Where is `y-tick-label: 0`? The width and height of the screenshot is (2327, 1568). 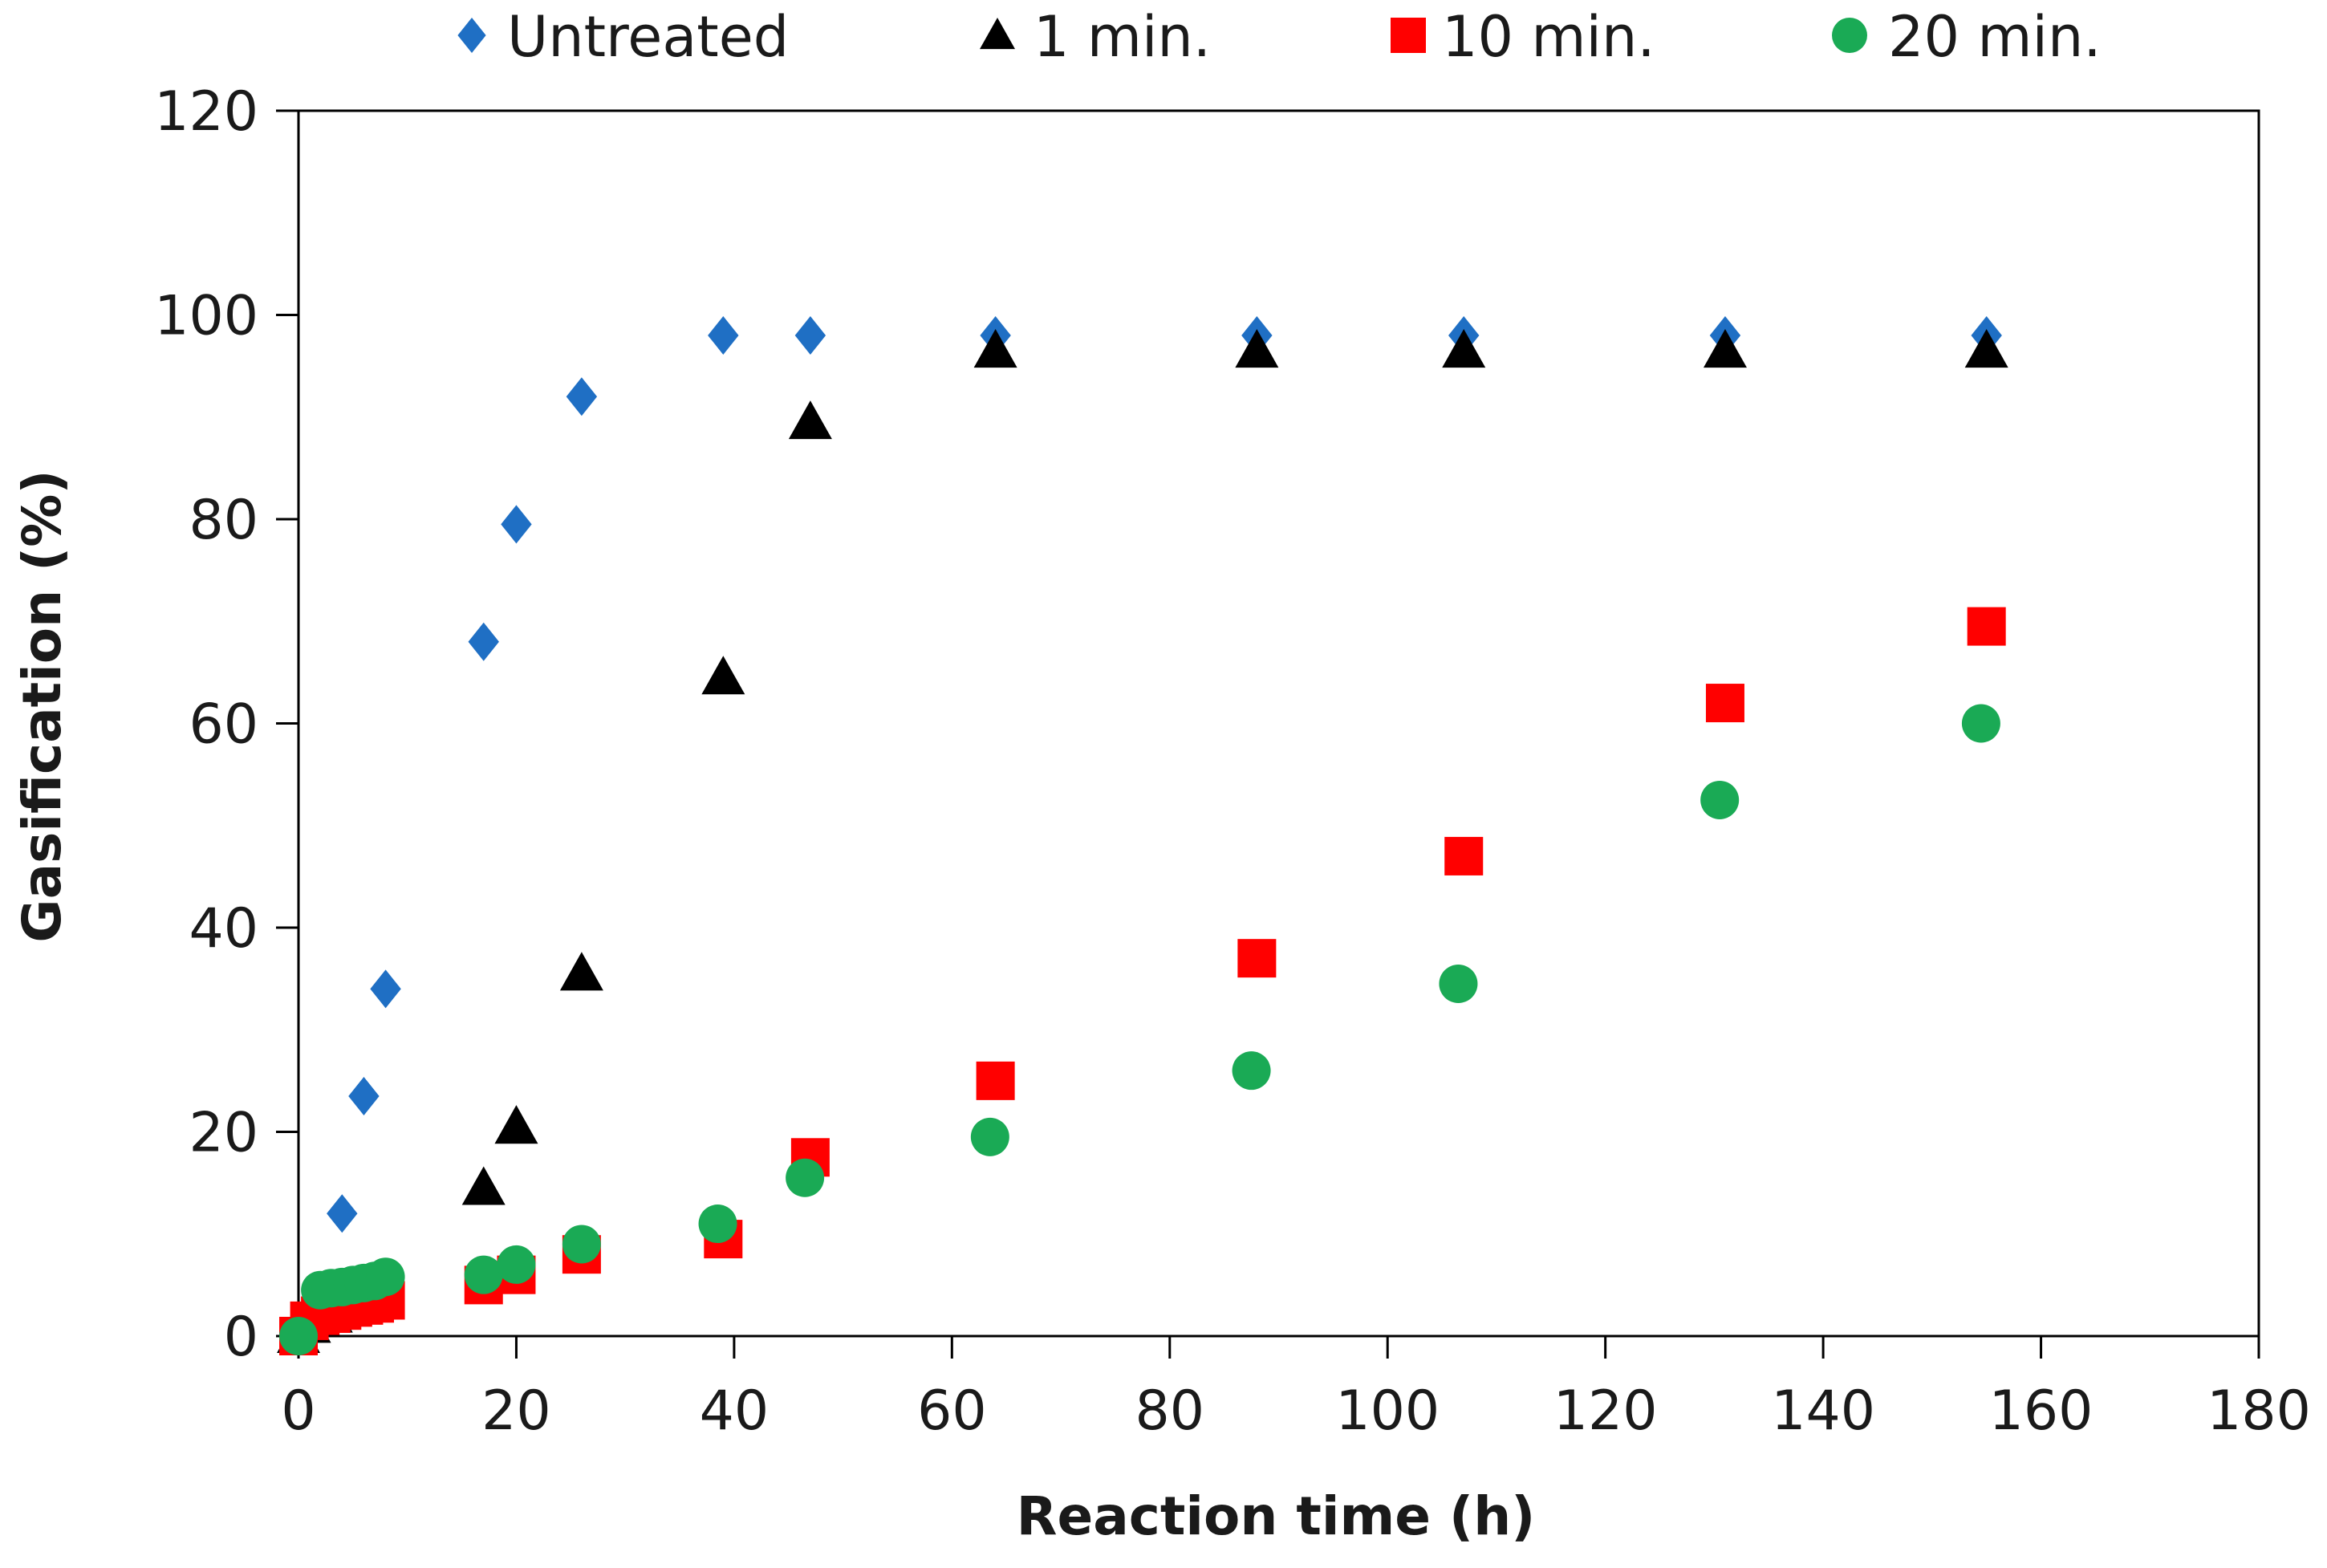 y-tick-label: 0 is located at coordinates (241, 1337).